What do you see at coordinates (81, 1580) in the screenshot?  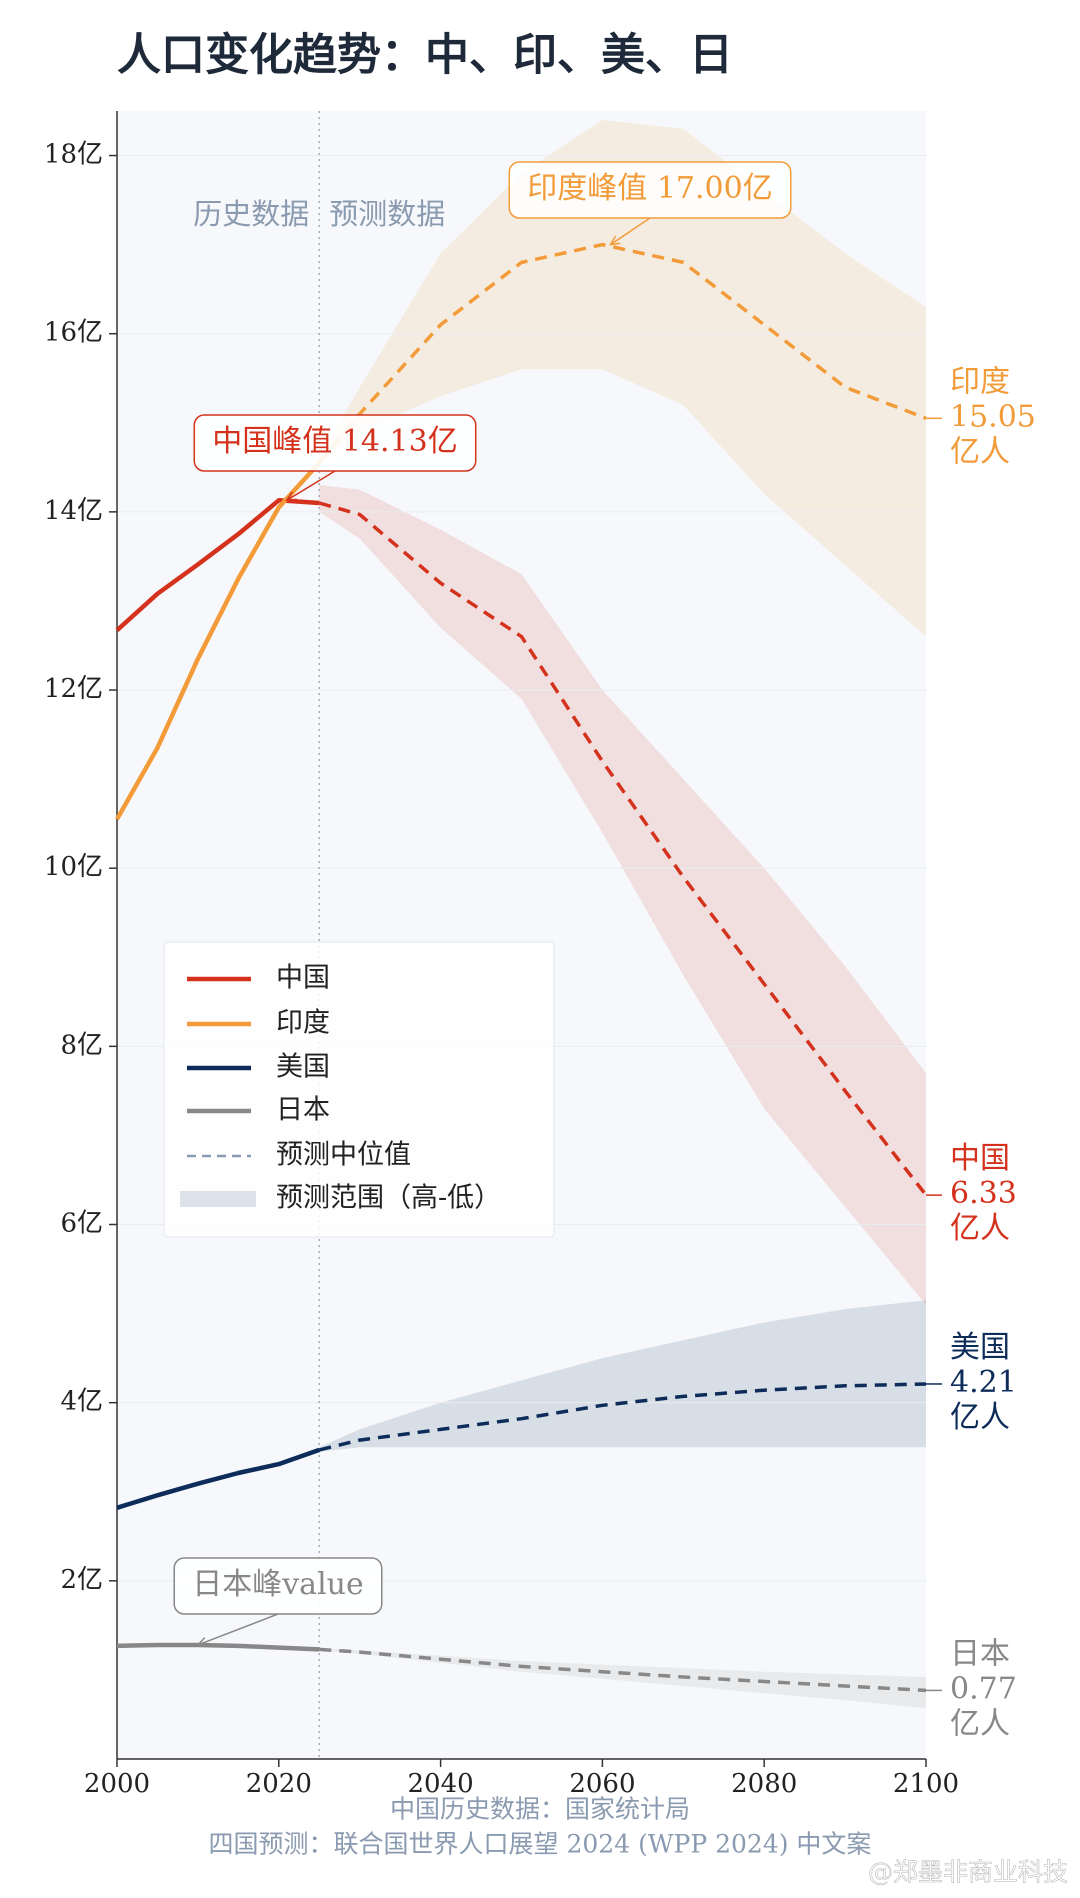 I see `y-tick-label: 2亿` at bounding box center [81, 1580].